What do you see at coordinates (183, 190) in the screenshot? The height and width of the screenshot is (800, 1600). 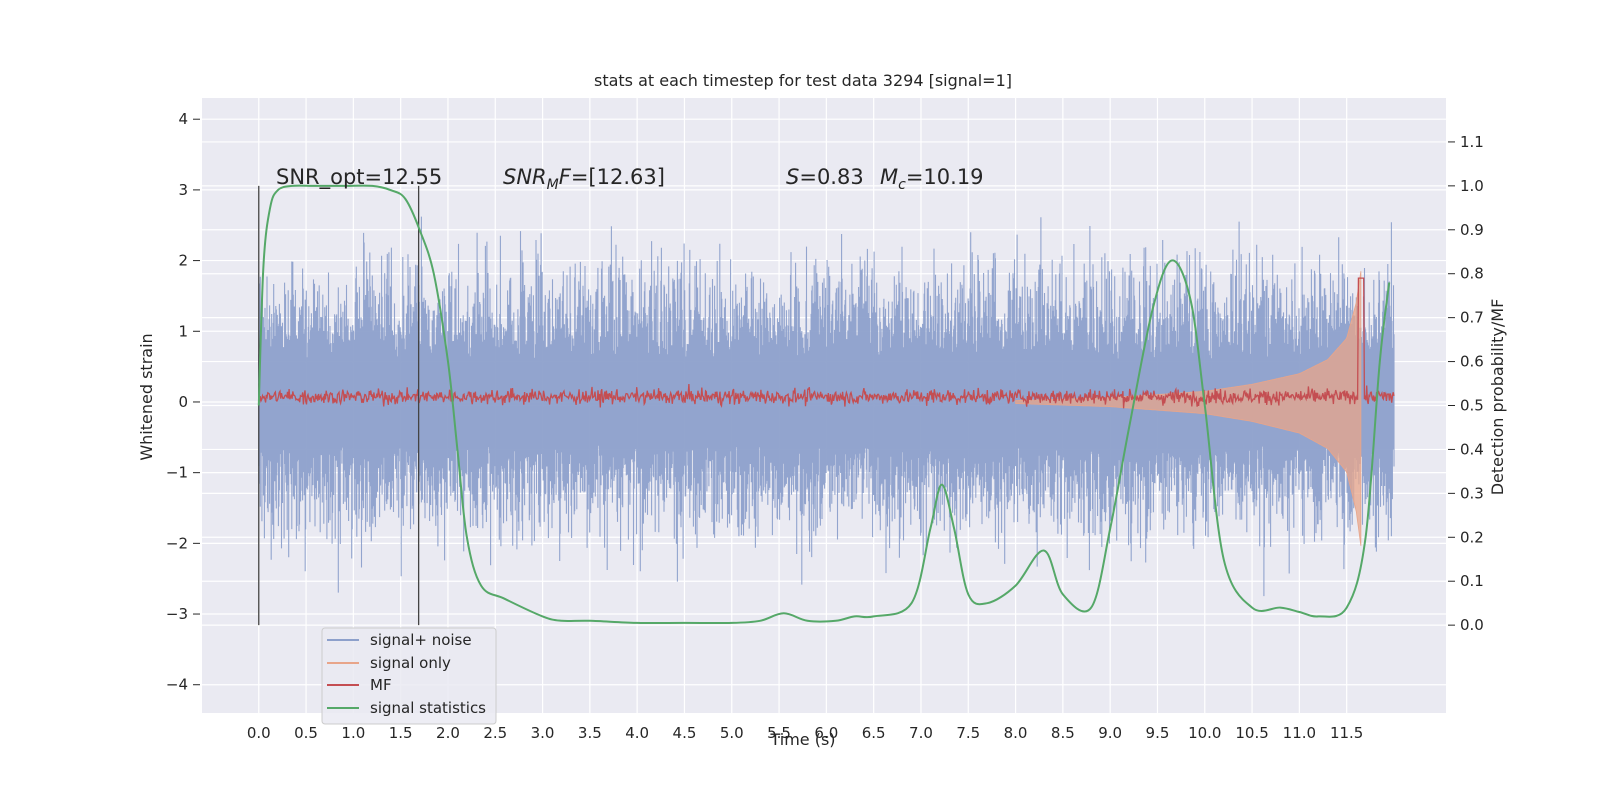 I see `y-tick-label: 3` at bounding box center [183, 190].